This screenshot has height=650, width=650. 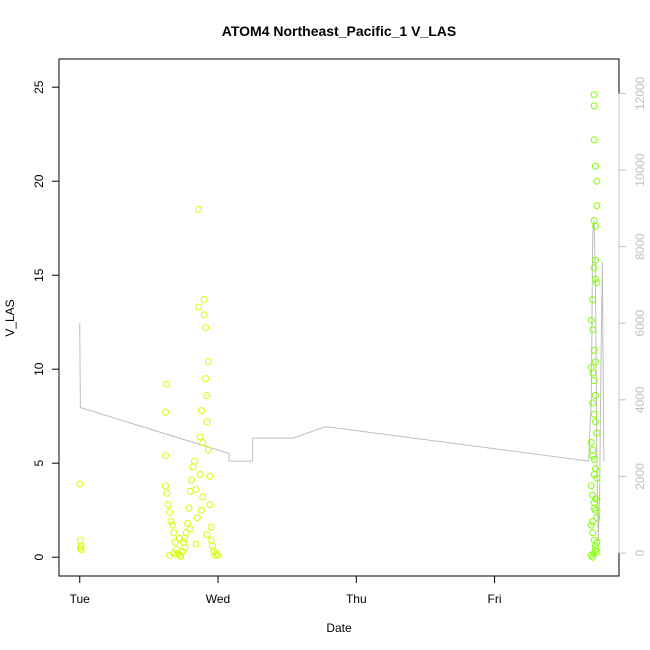 I want to click on y2-tick-label: 6000, so click(x=640, y=323).